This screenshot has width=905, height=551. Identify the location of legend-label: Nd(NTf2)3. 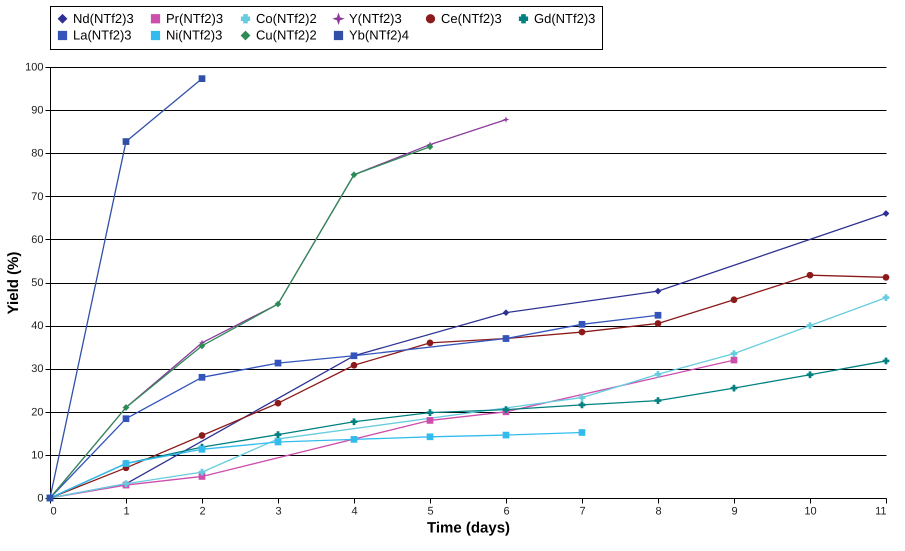
(103, 18).